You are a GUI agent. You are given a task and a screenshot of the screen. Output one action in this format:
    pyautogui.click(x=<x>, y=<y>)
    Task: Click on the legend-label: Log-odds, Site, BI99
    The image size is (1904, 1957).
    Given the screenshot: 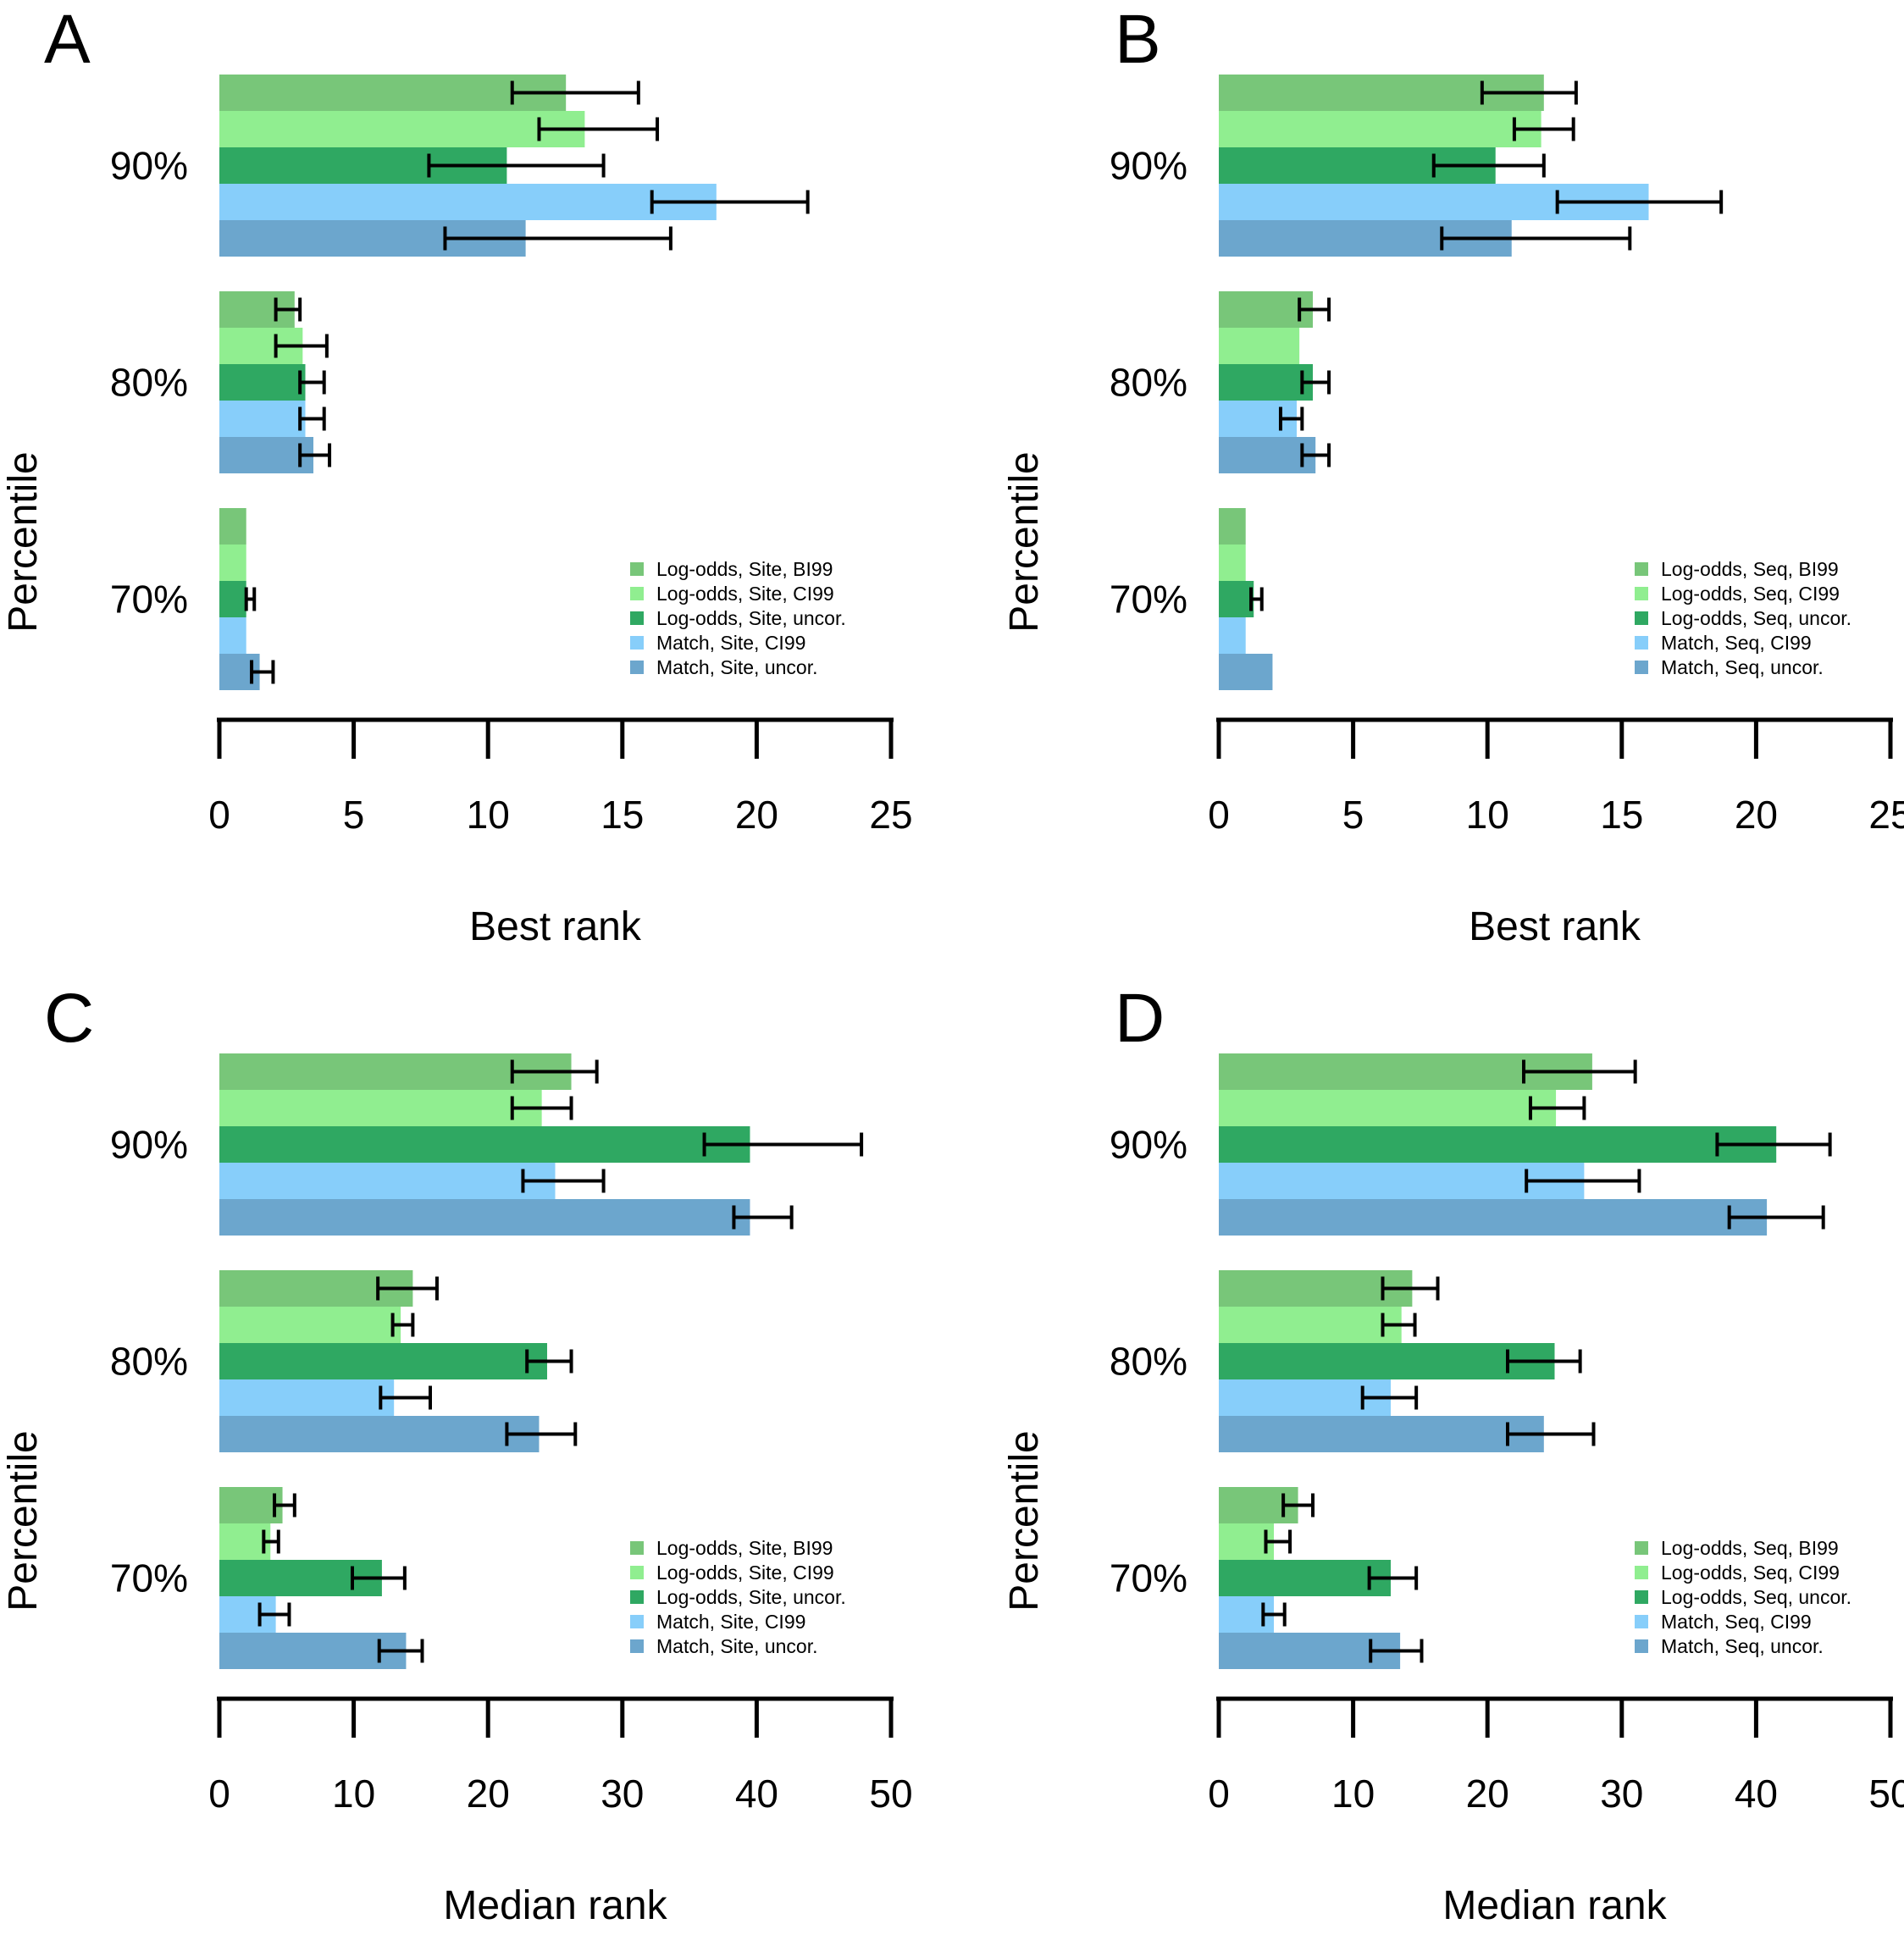 What is the action you would take?
    pyautogui.click(x=744, y=1548)
    